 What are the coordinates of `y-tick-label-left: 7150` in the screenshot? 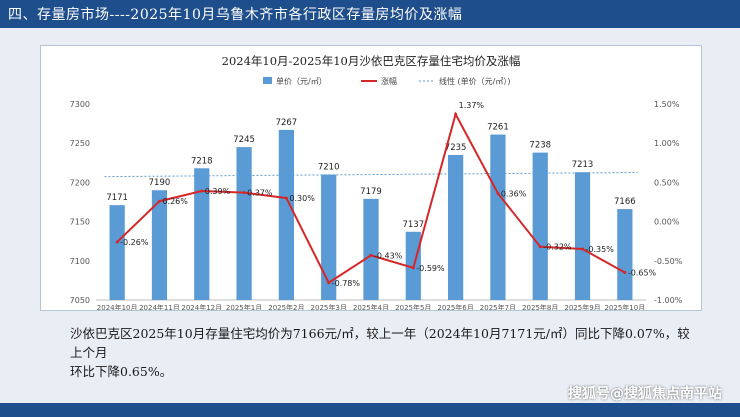 It's located at (80, 222).